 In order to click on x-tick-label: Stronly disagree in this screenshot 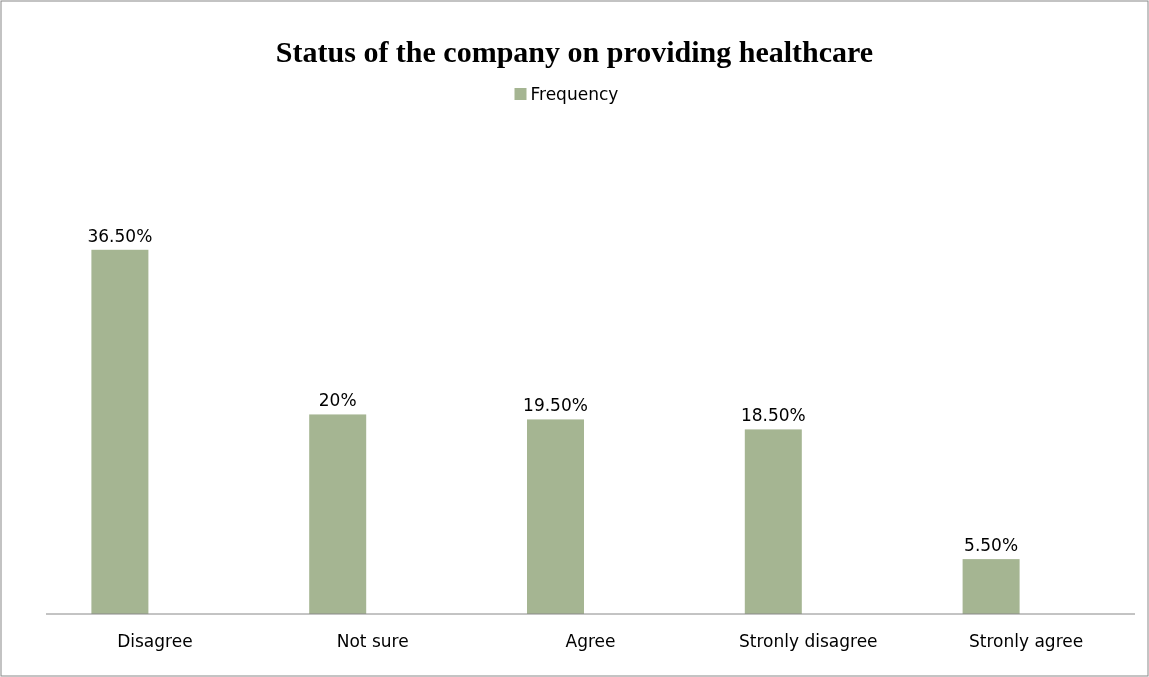, I will do `click(808, 641)`.